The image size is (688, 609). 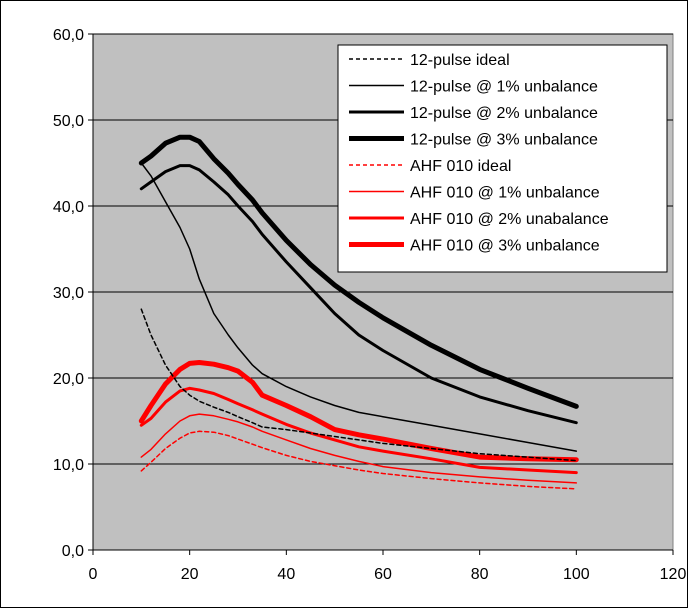 What do you see at coordinates (505, 246) in the screenshot?
I see `legend-label: AHF 010 @ 3% unbalance` at bounding box center [505, 246].